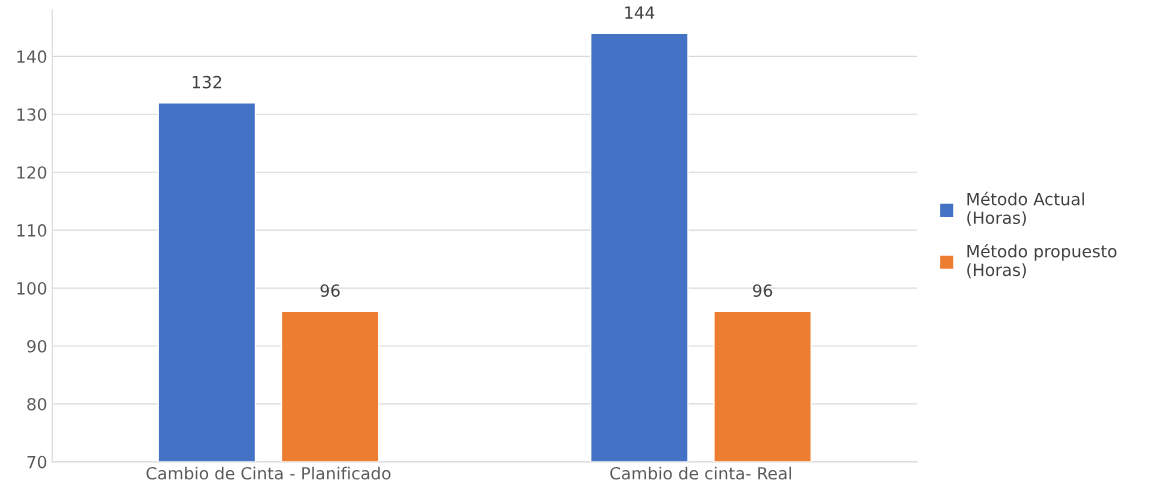  What do you see at coordinates (32, 230) in the screenshot?
I see `y-tick-label: 110` at bounding box center [32, 230].